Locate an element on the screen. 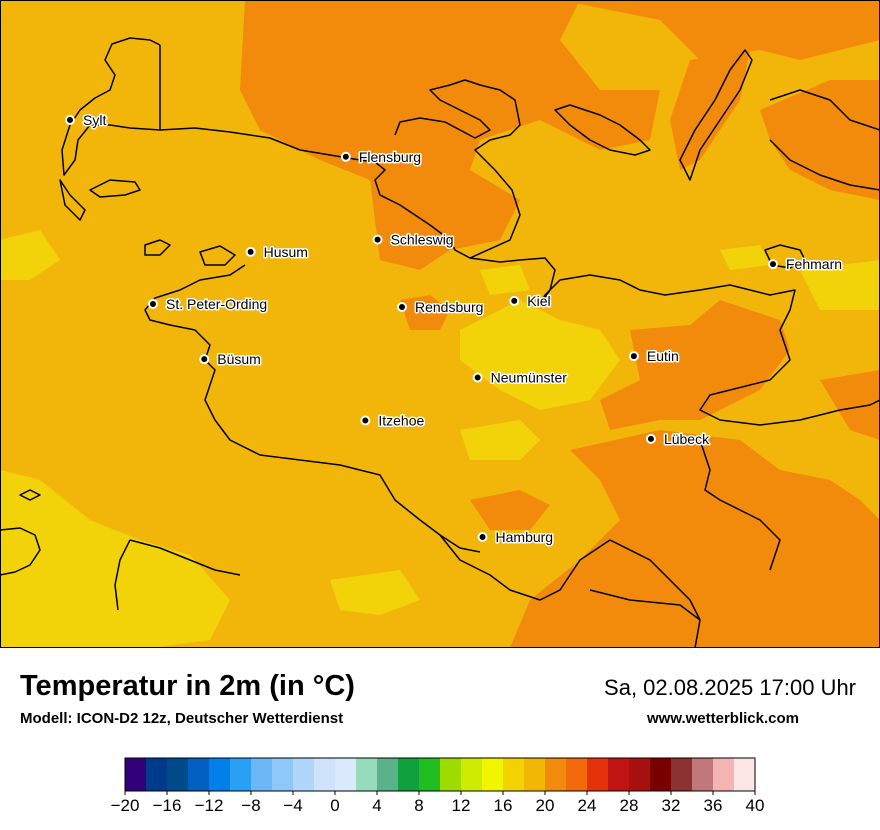 The height and width of the screenshot is (830, 880). city-marker: Husum is located at coordinates (277, 251).